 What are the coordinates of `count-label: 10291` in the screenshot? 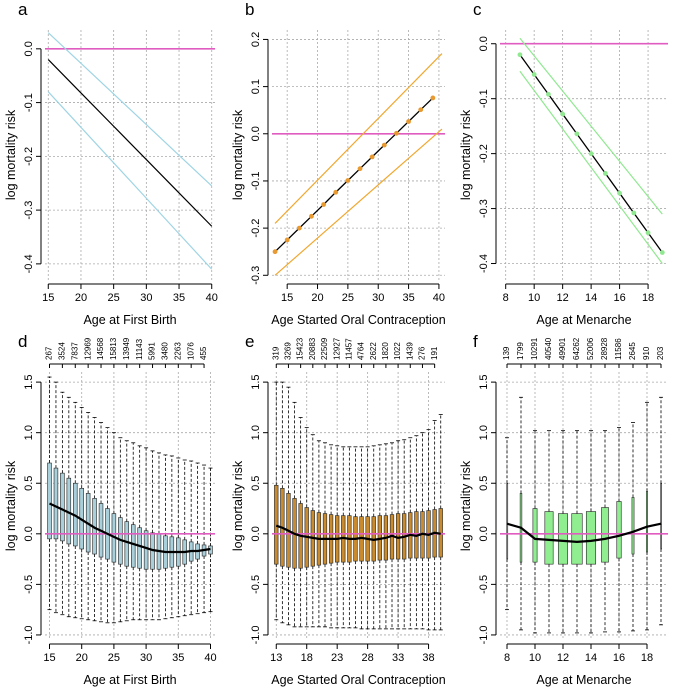 It's located at (534, 348).